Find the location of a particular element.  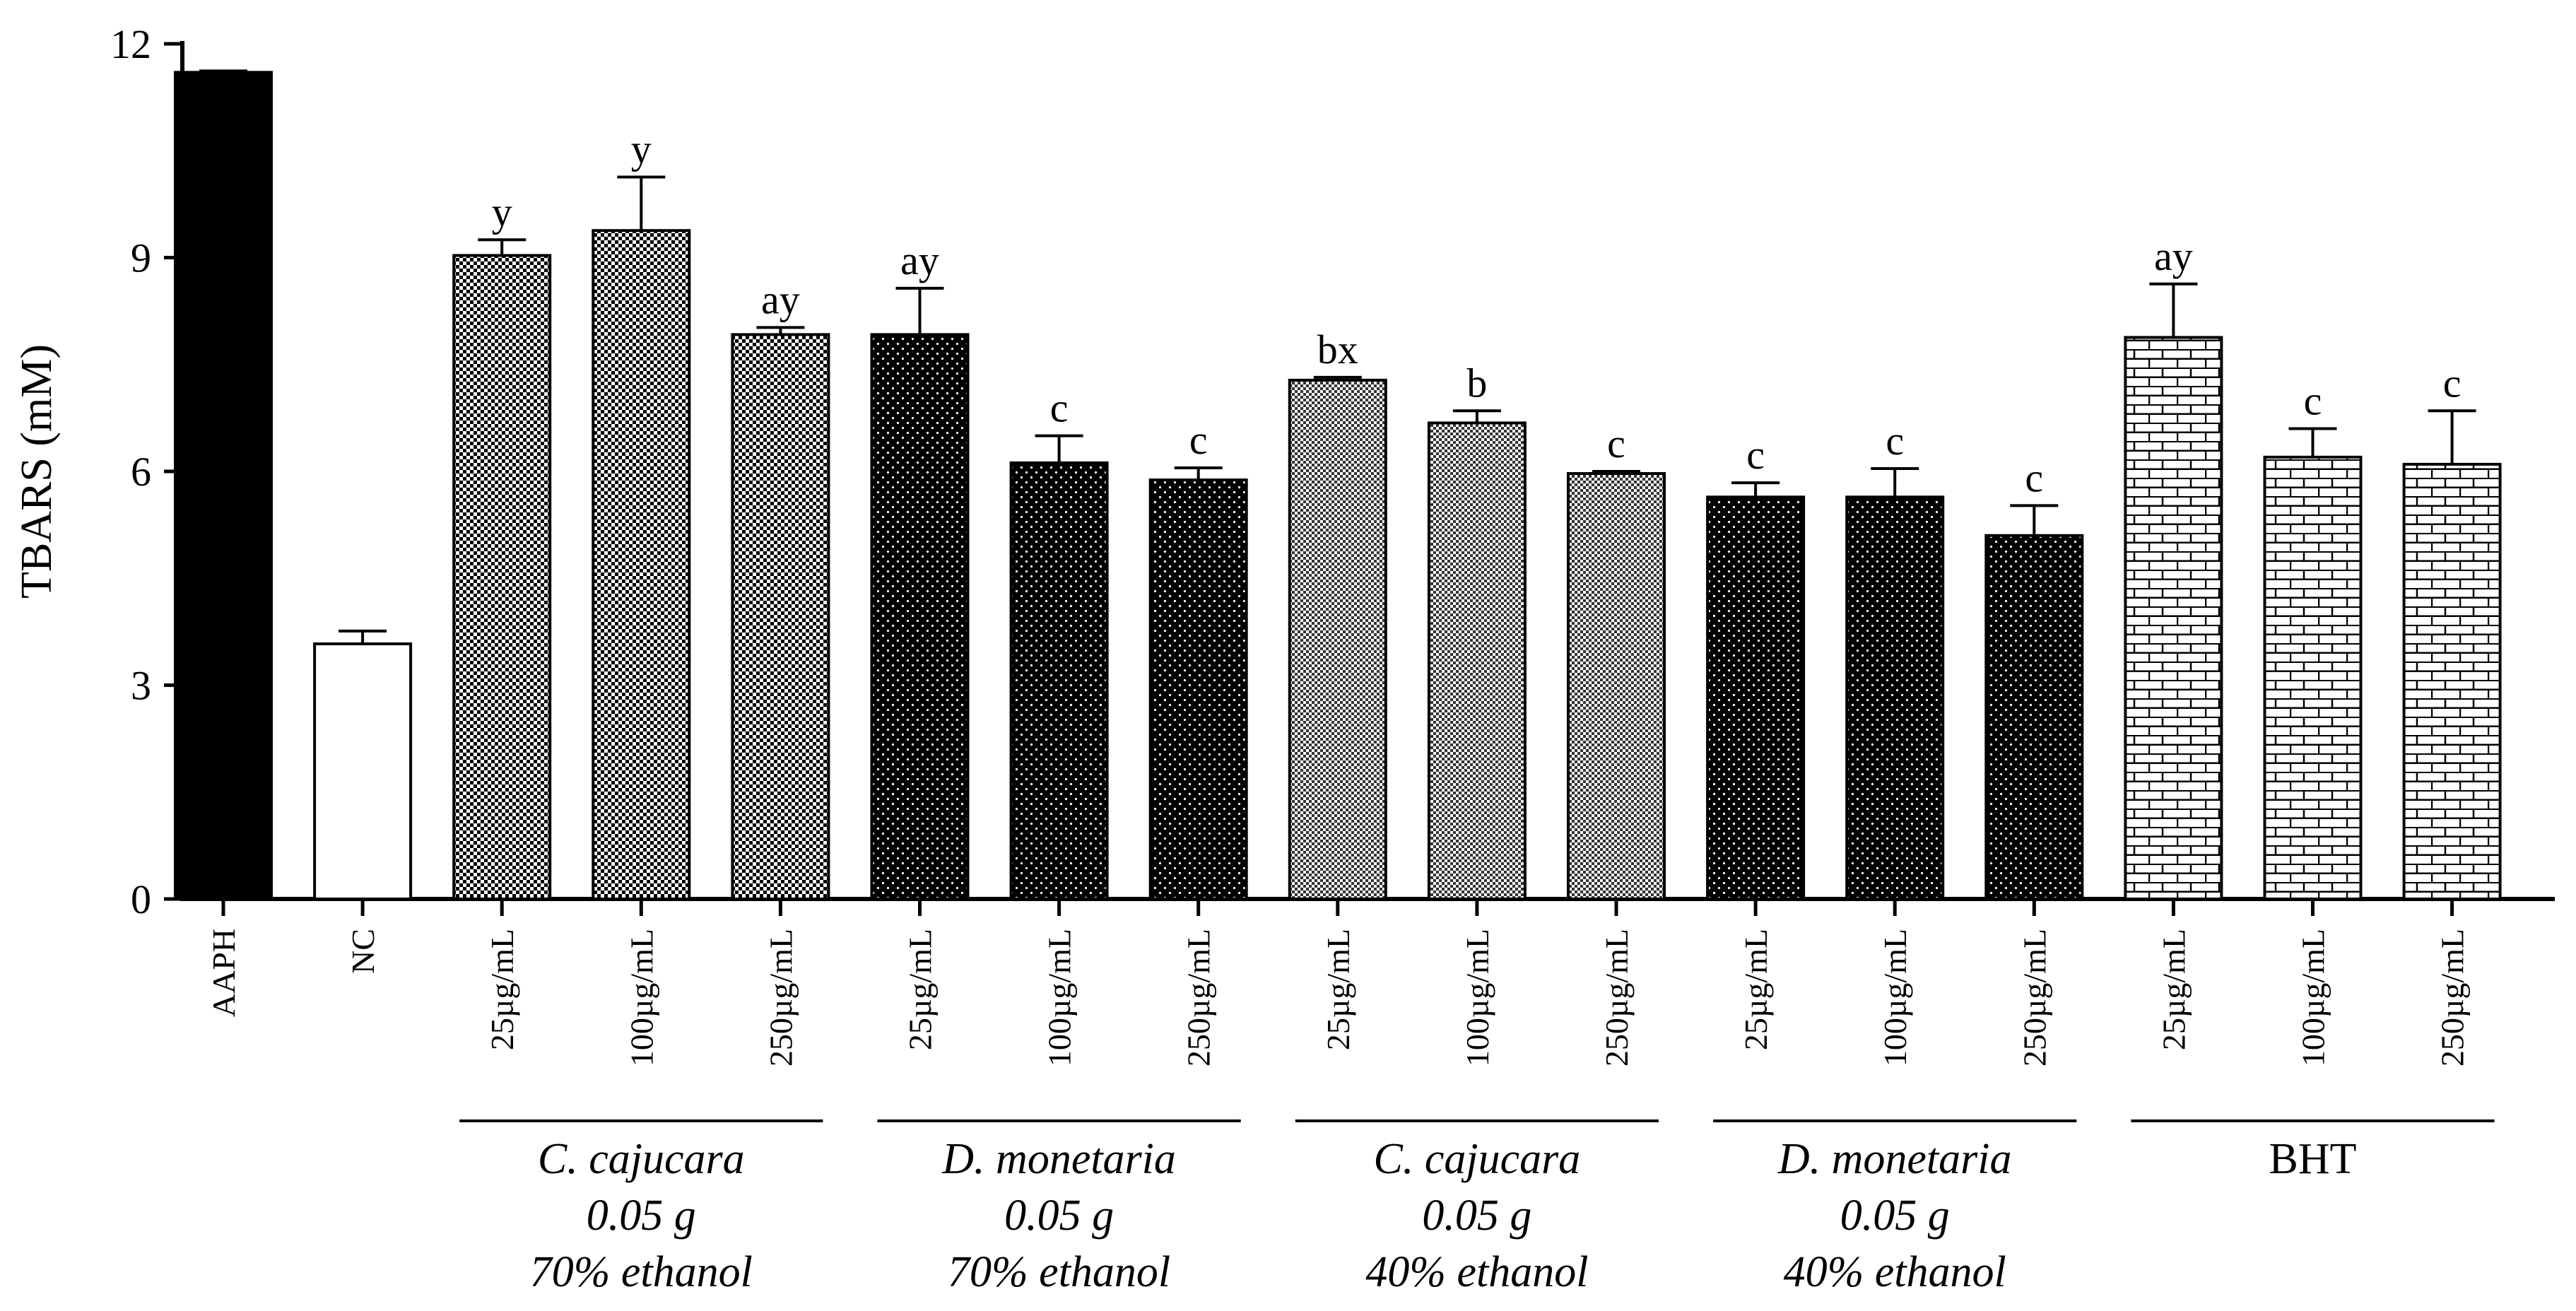

y-tick-label-4: 12 is located at coordinates (130, 44).